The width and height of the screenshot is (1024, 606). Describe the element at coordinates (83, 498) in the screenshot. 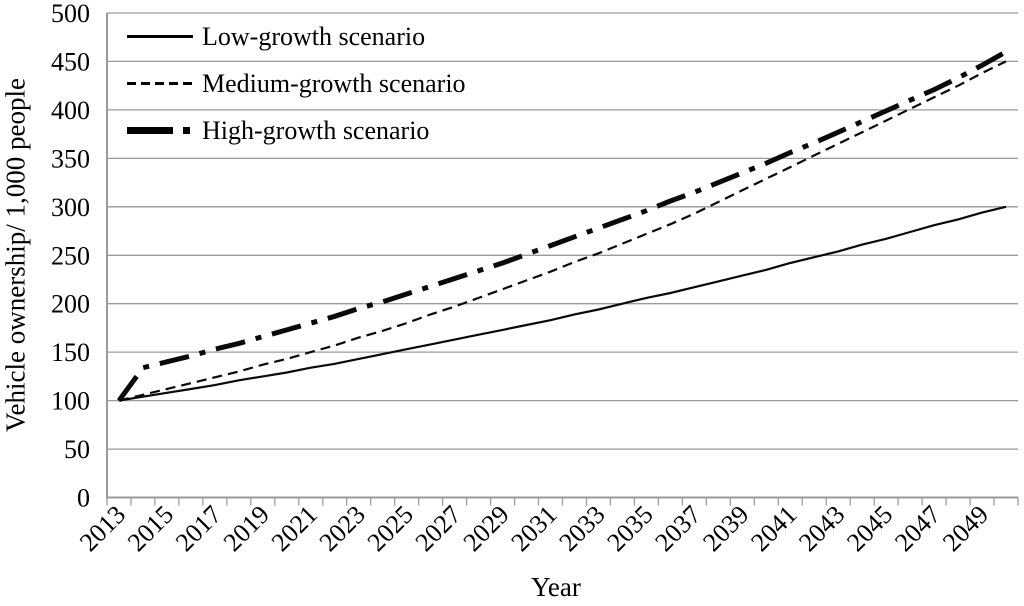

I see `svg-text: 0` at that location.